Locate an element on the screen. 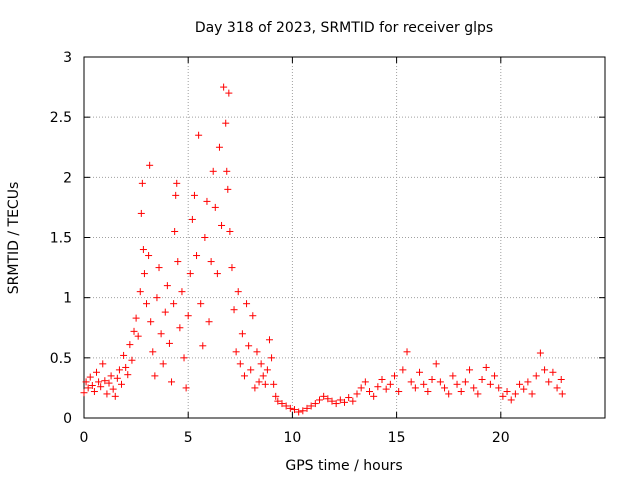 The height and width of the screenshot is (480, 640). x-tick-label: 10 is located at coordinates (292, 438).